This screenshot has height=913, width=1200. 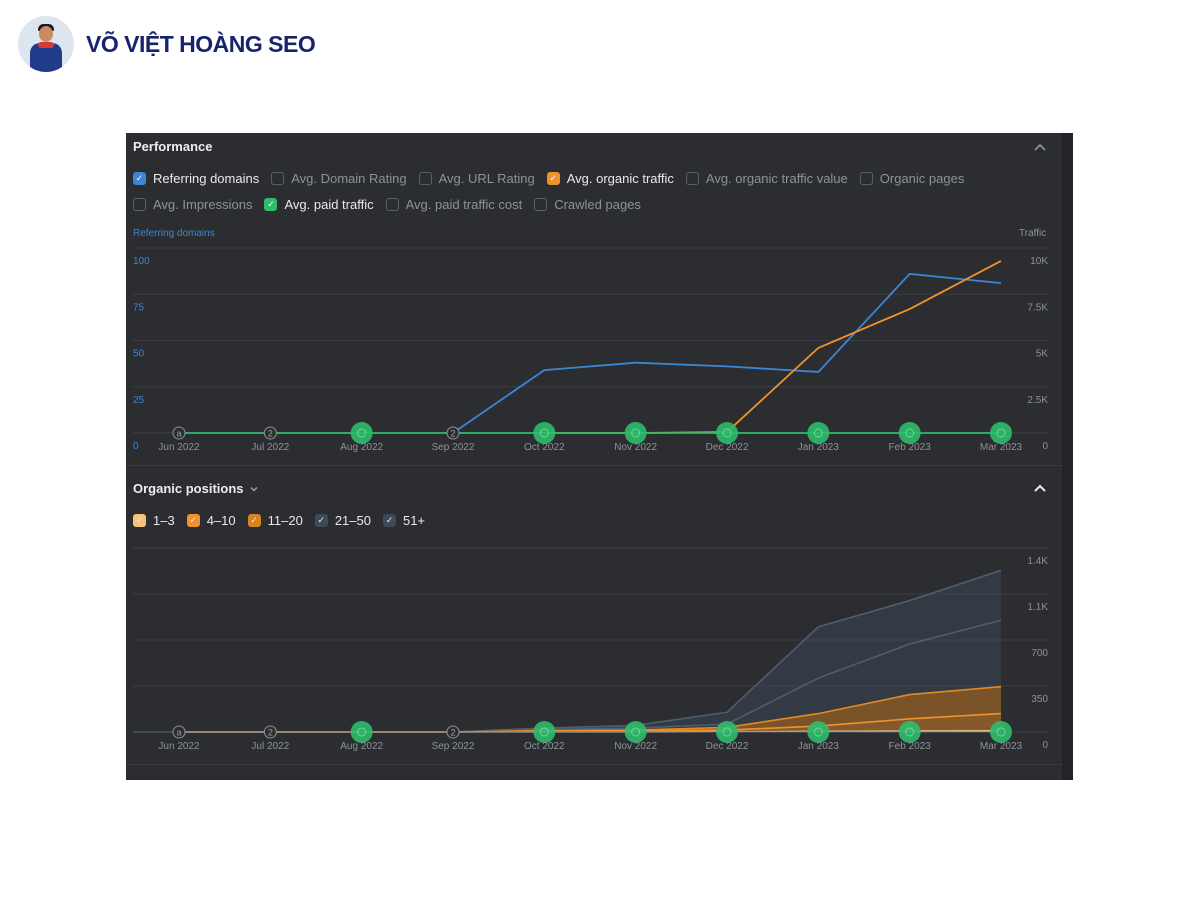 I want to click on checkbox-label: 1–3, so click(x=164, y=520).